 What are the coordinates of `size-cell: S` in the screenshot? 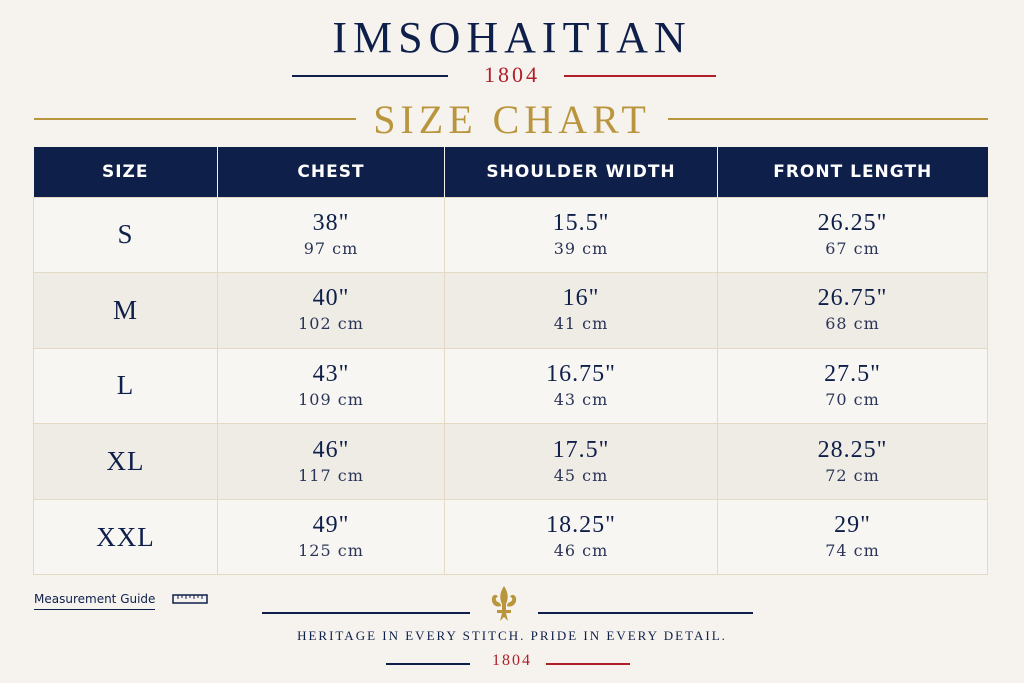 It's located at (125, 235).